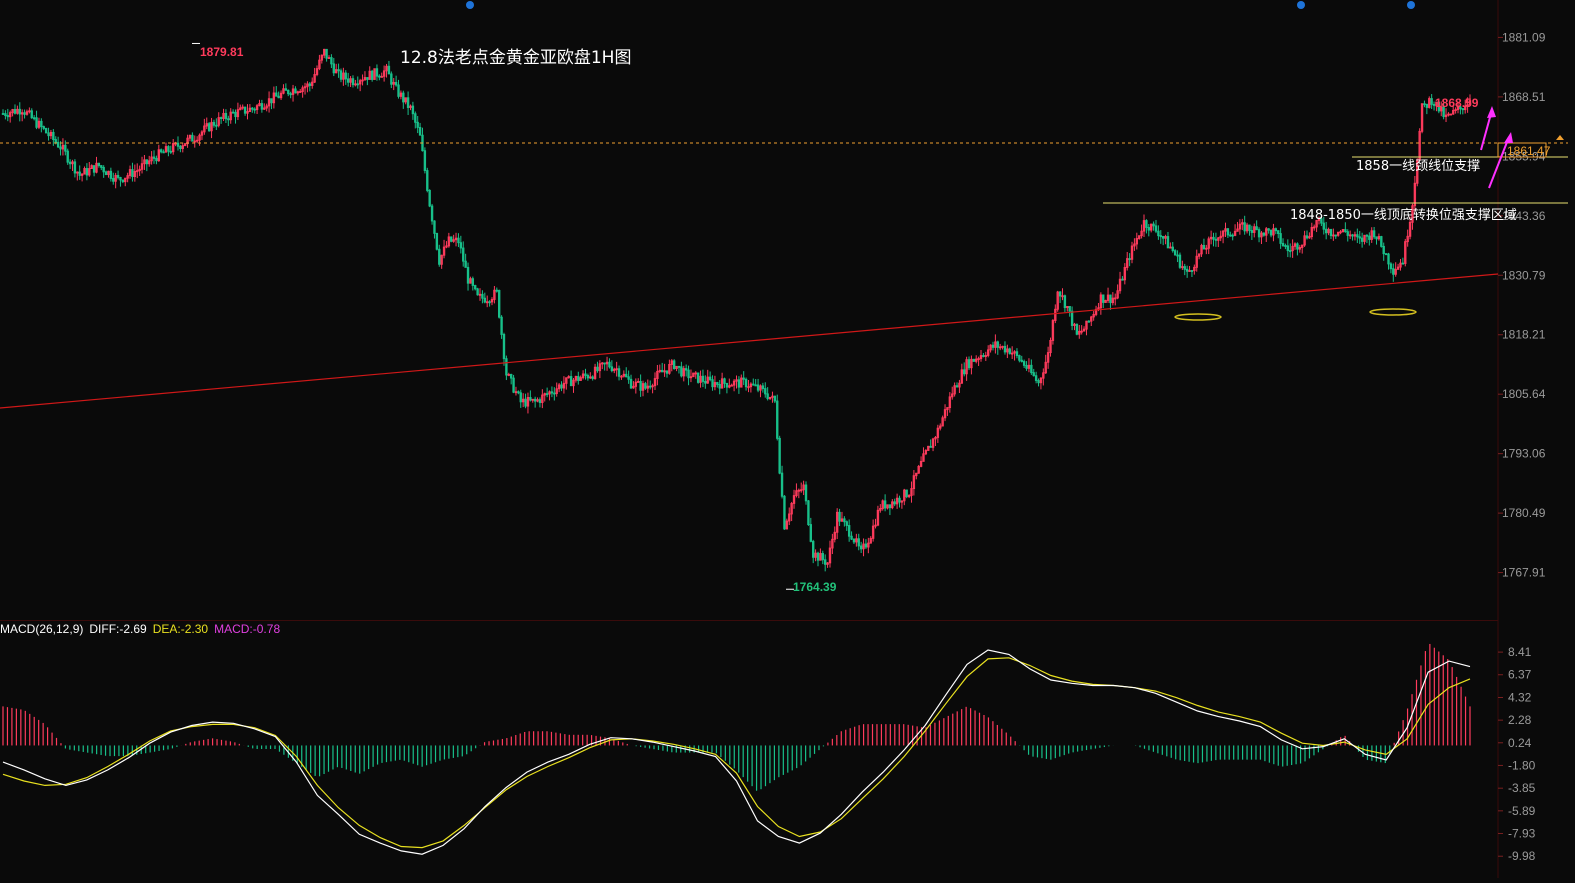  Describe the element at coordinates (1529, 151) in the screenshot. I see `current-price-label: 1861.47` at that location.